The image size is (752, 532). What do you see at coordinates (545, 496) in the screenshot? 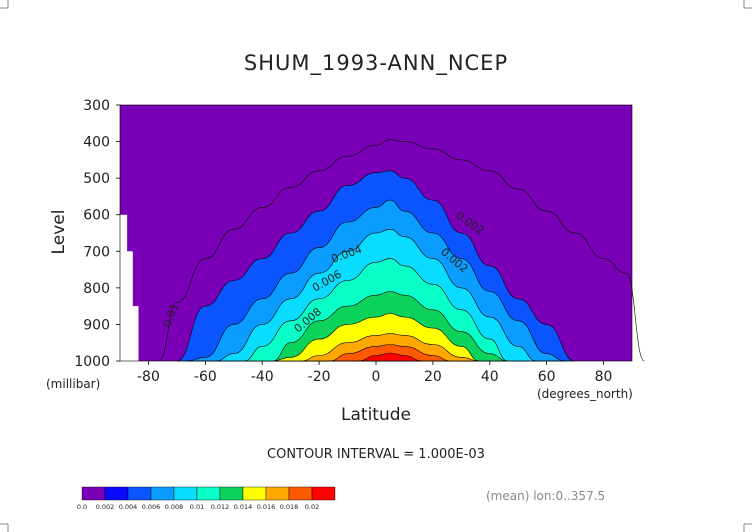
I see `mean-longitude-note: (mean) lon:0..357.5` at bounding box center [545, 496].